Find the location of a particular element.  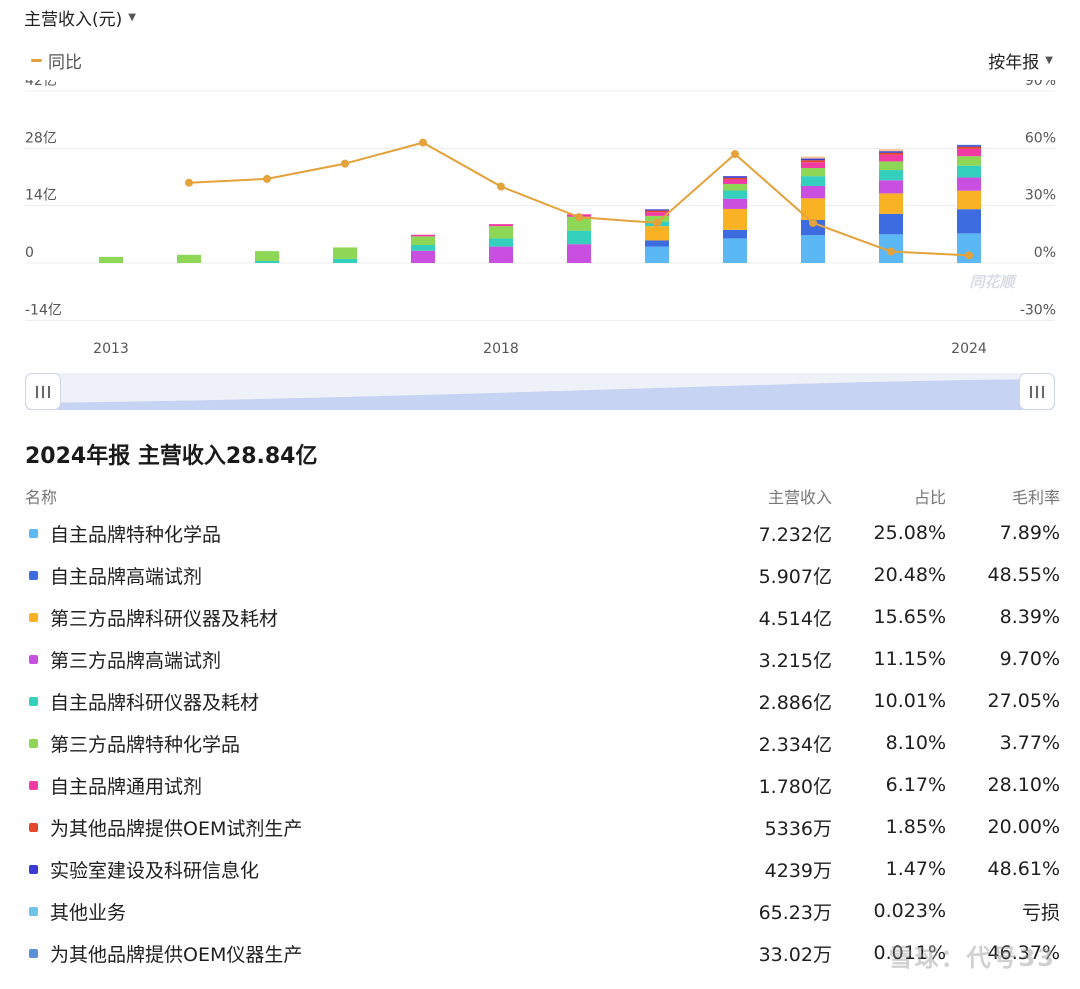

metric-label: 主营收入(元) is located at coordinates (73, 20).